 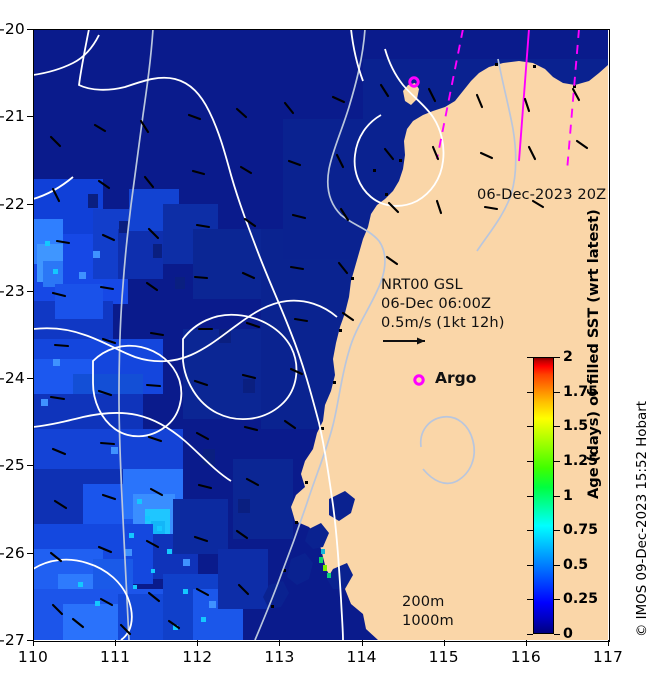 What do you see at coordinates (12, 378) in the screenshot?
I see `y-tick-label: -24` at bounding box center [12, 378].